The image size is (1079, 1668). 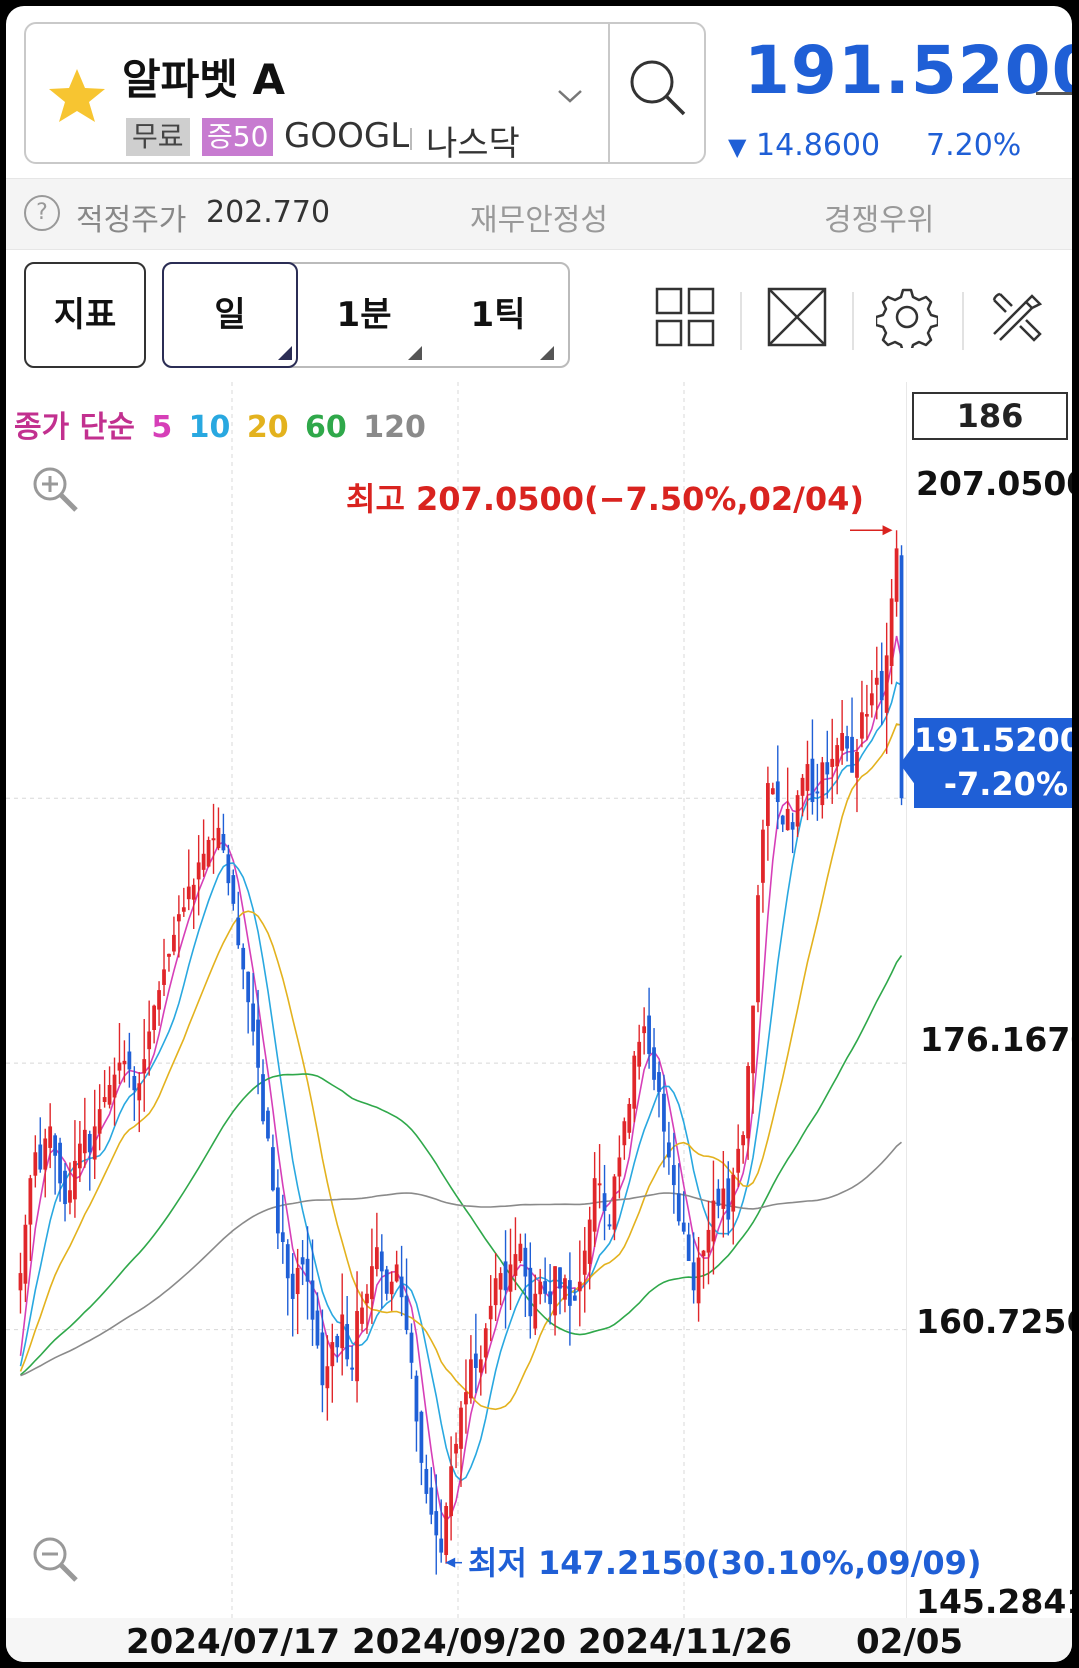 What do you see at coordinates (268, 212) in the screenshot?
I see `fair-price-value: 202.770` at bounding box center [268, 212].